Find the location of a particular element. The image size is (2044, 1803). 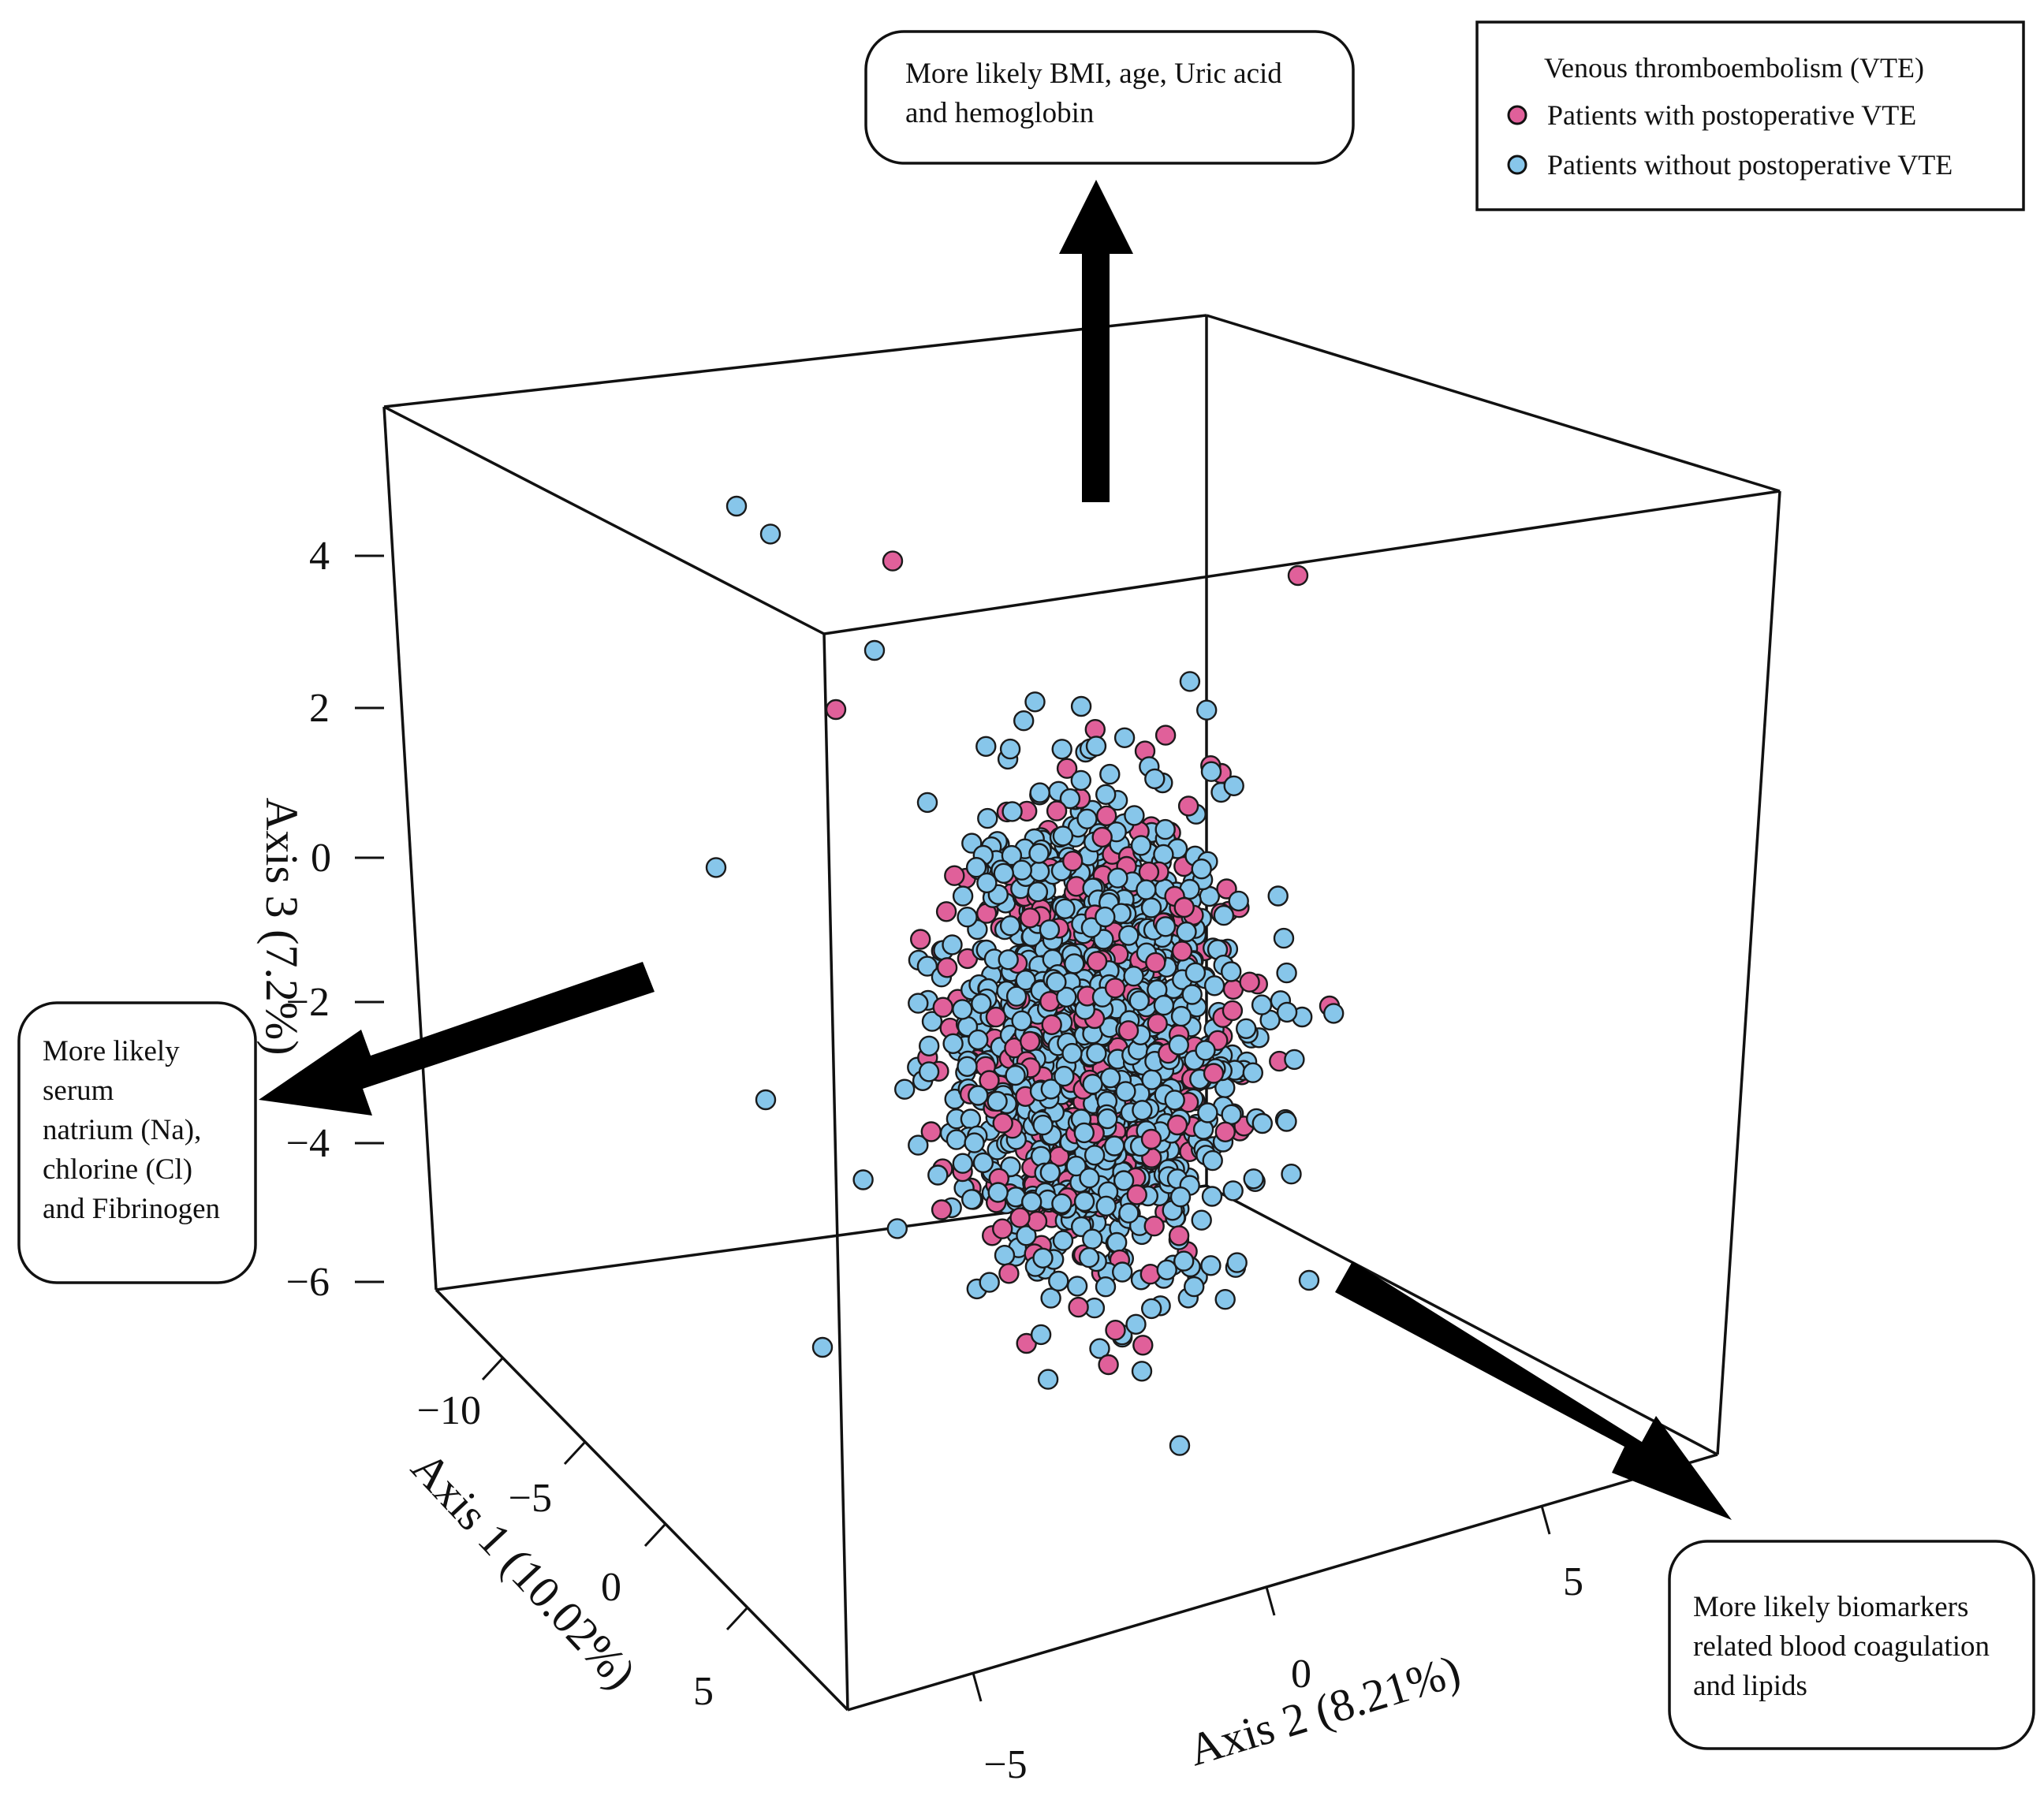

legend-marker-with-vte is located at coordinates (1517, 115).